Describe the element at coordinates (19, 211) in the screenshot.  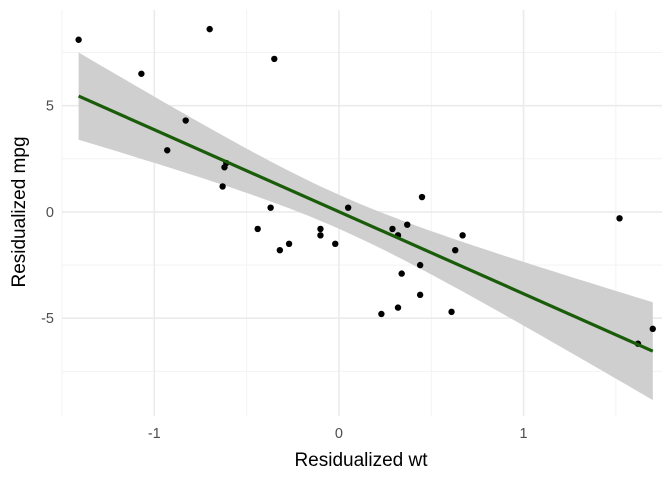
I see `y-axis-title: Residualized mpg` at that location.